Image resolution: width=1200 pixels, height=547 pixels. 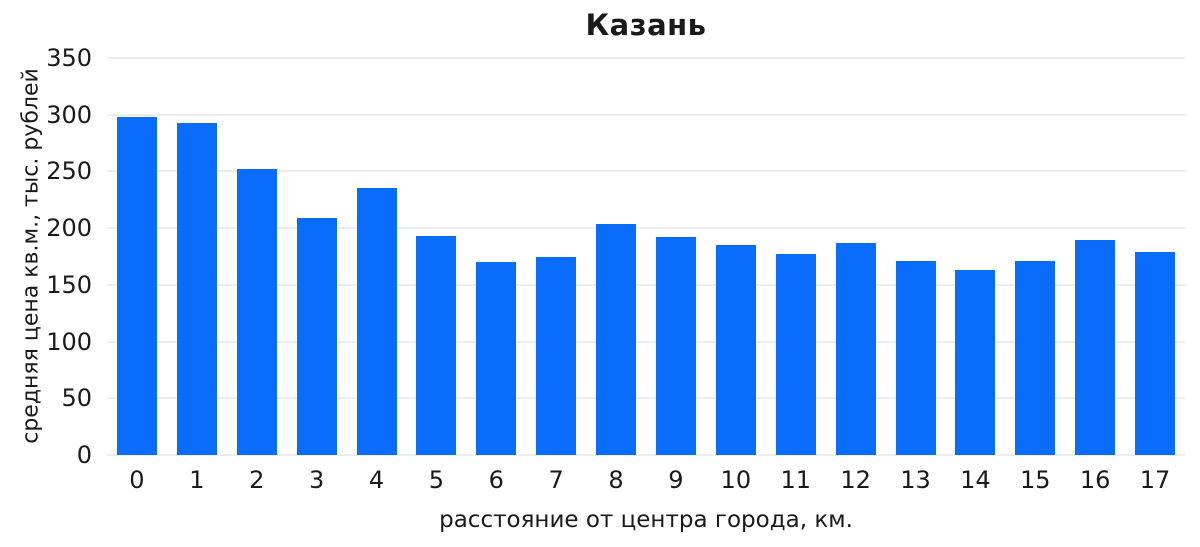 I want to click on x-tick-label-10: 10, so click(x=736, y=480).